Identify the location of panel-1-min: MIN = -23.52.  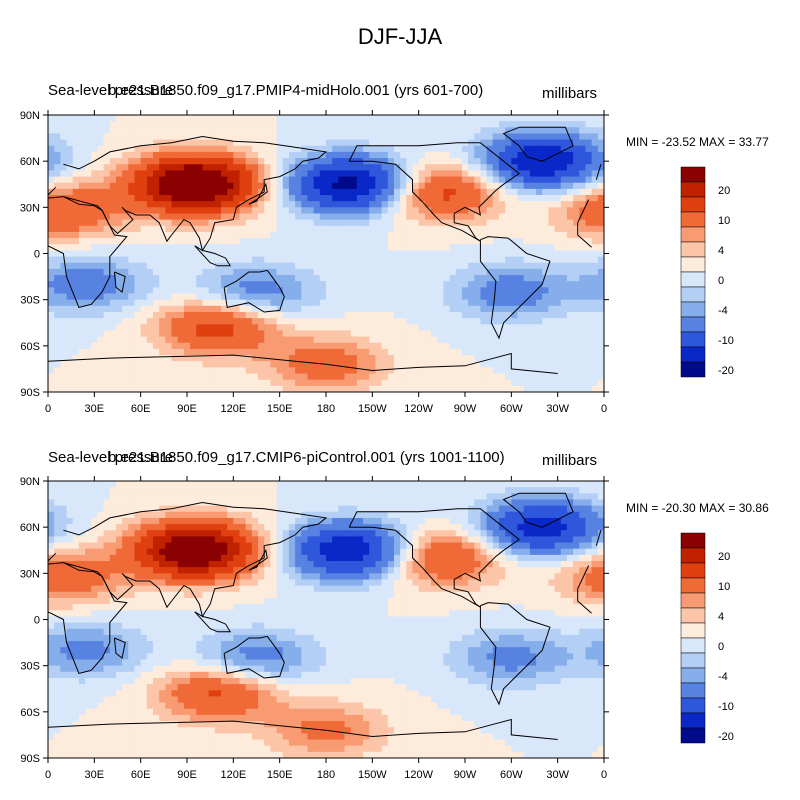
(661, 142).